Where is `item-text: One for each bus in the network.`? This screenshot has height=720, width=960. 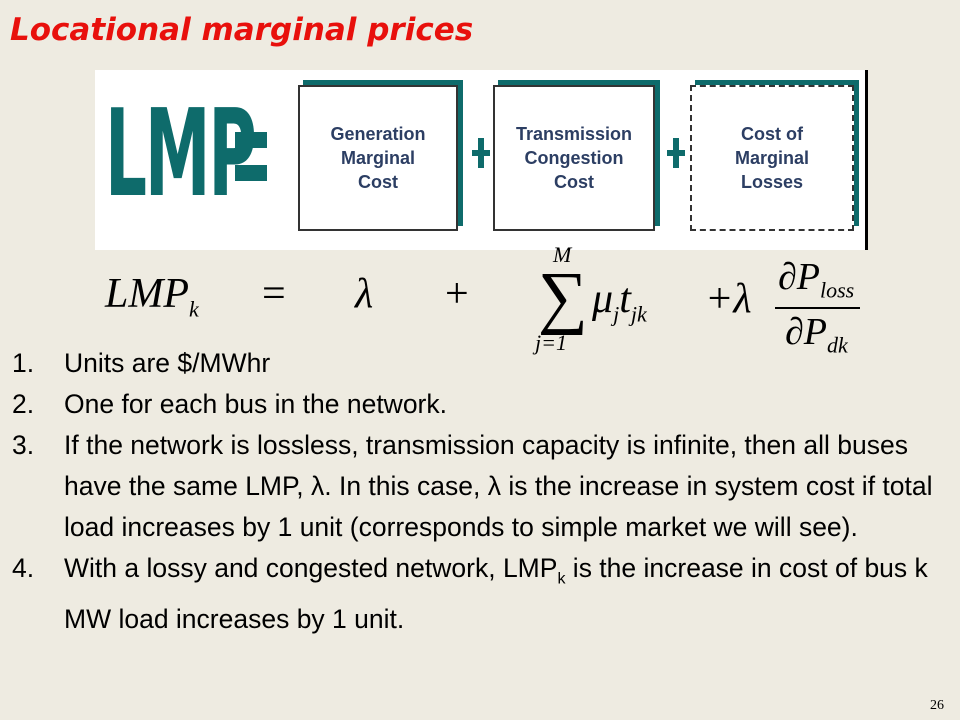
item-text: One for each bus in the network. is located at coordinates (255, 404).